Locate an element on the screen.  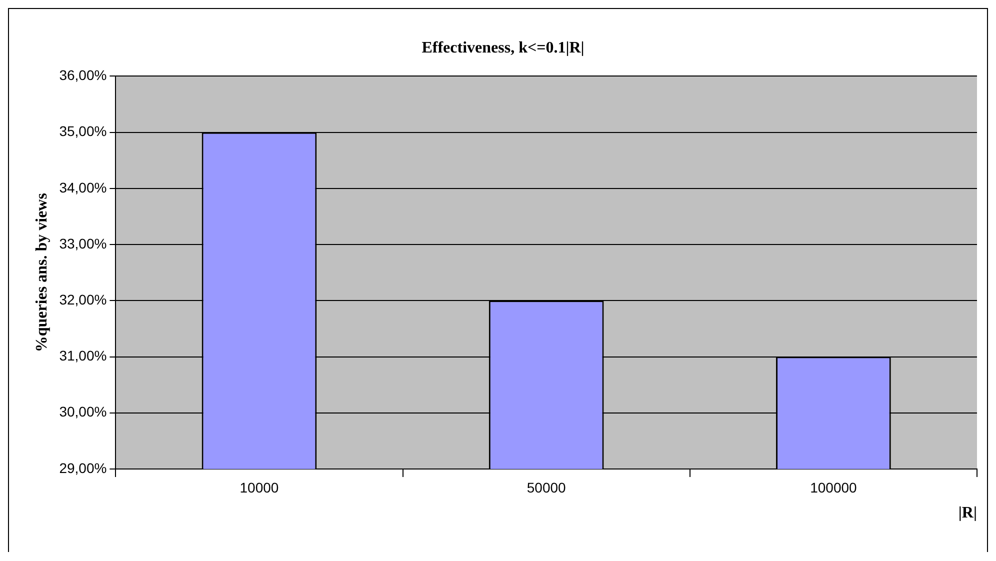
y-tick-label: 29,00% is located at coordinates (83, 468).